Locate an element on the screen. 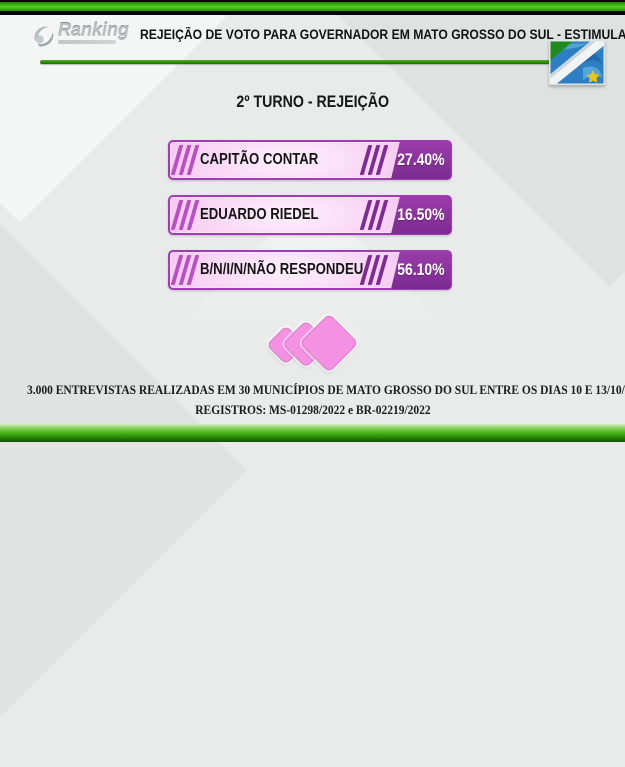 The height and width of the screenshot is (767, 625). ranking-swoosh-icon is located at coordinates (44, 36).